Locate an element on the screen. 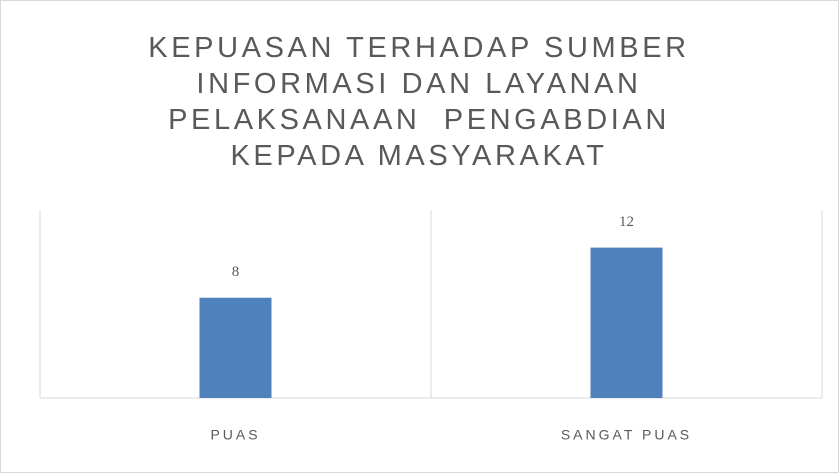  data-label: 8 is located at coordinates (236, 272).